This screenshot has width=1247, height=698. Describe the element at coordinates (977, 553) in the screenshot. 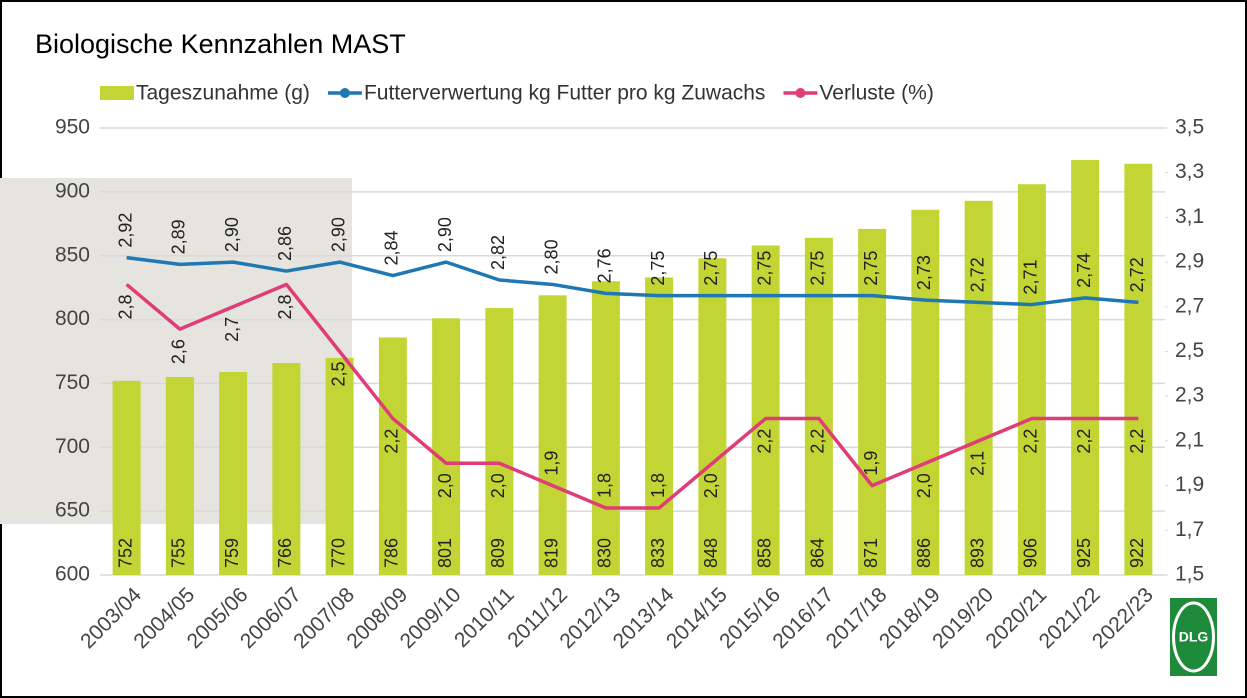

I see `bar-label: 893` at that location.